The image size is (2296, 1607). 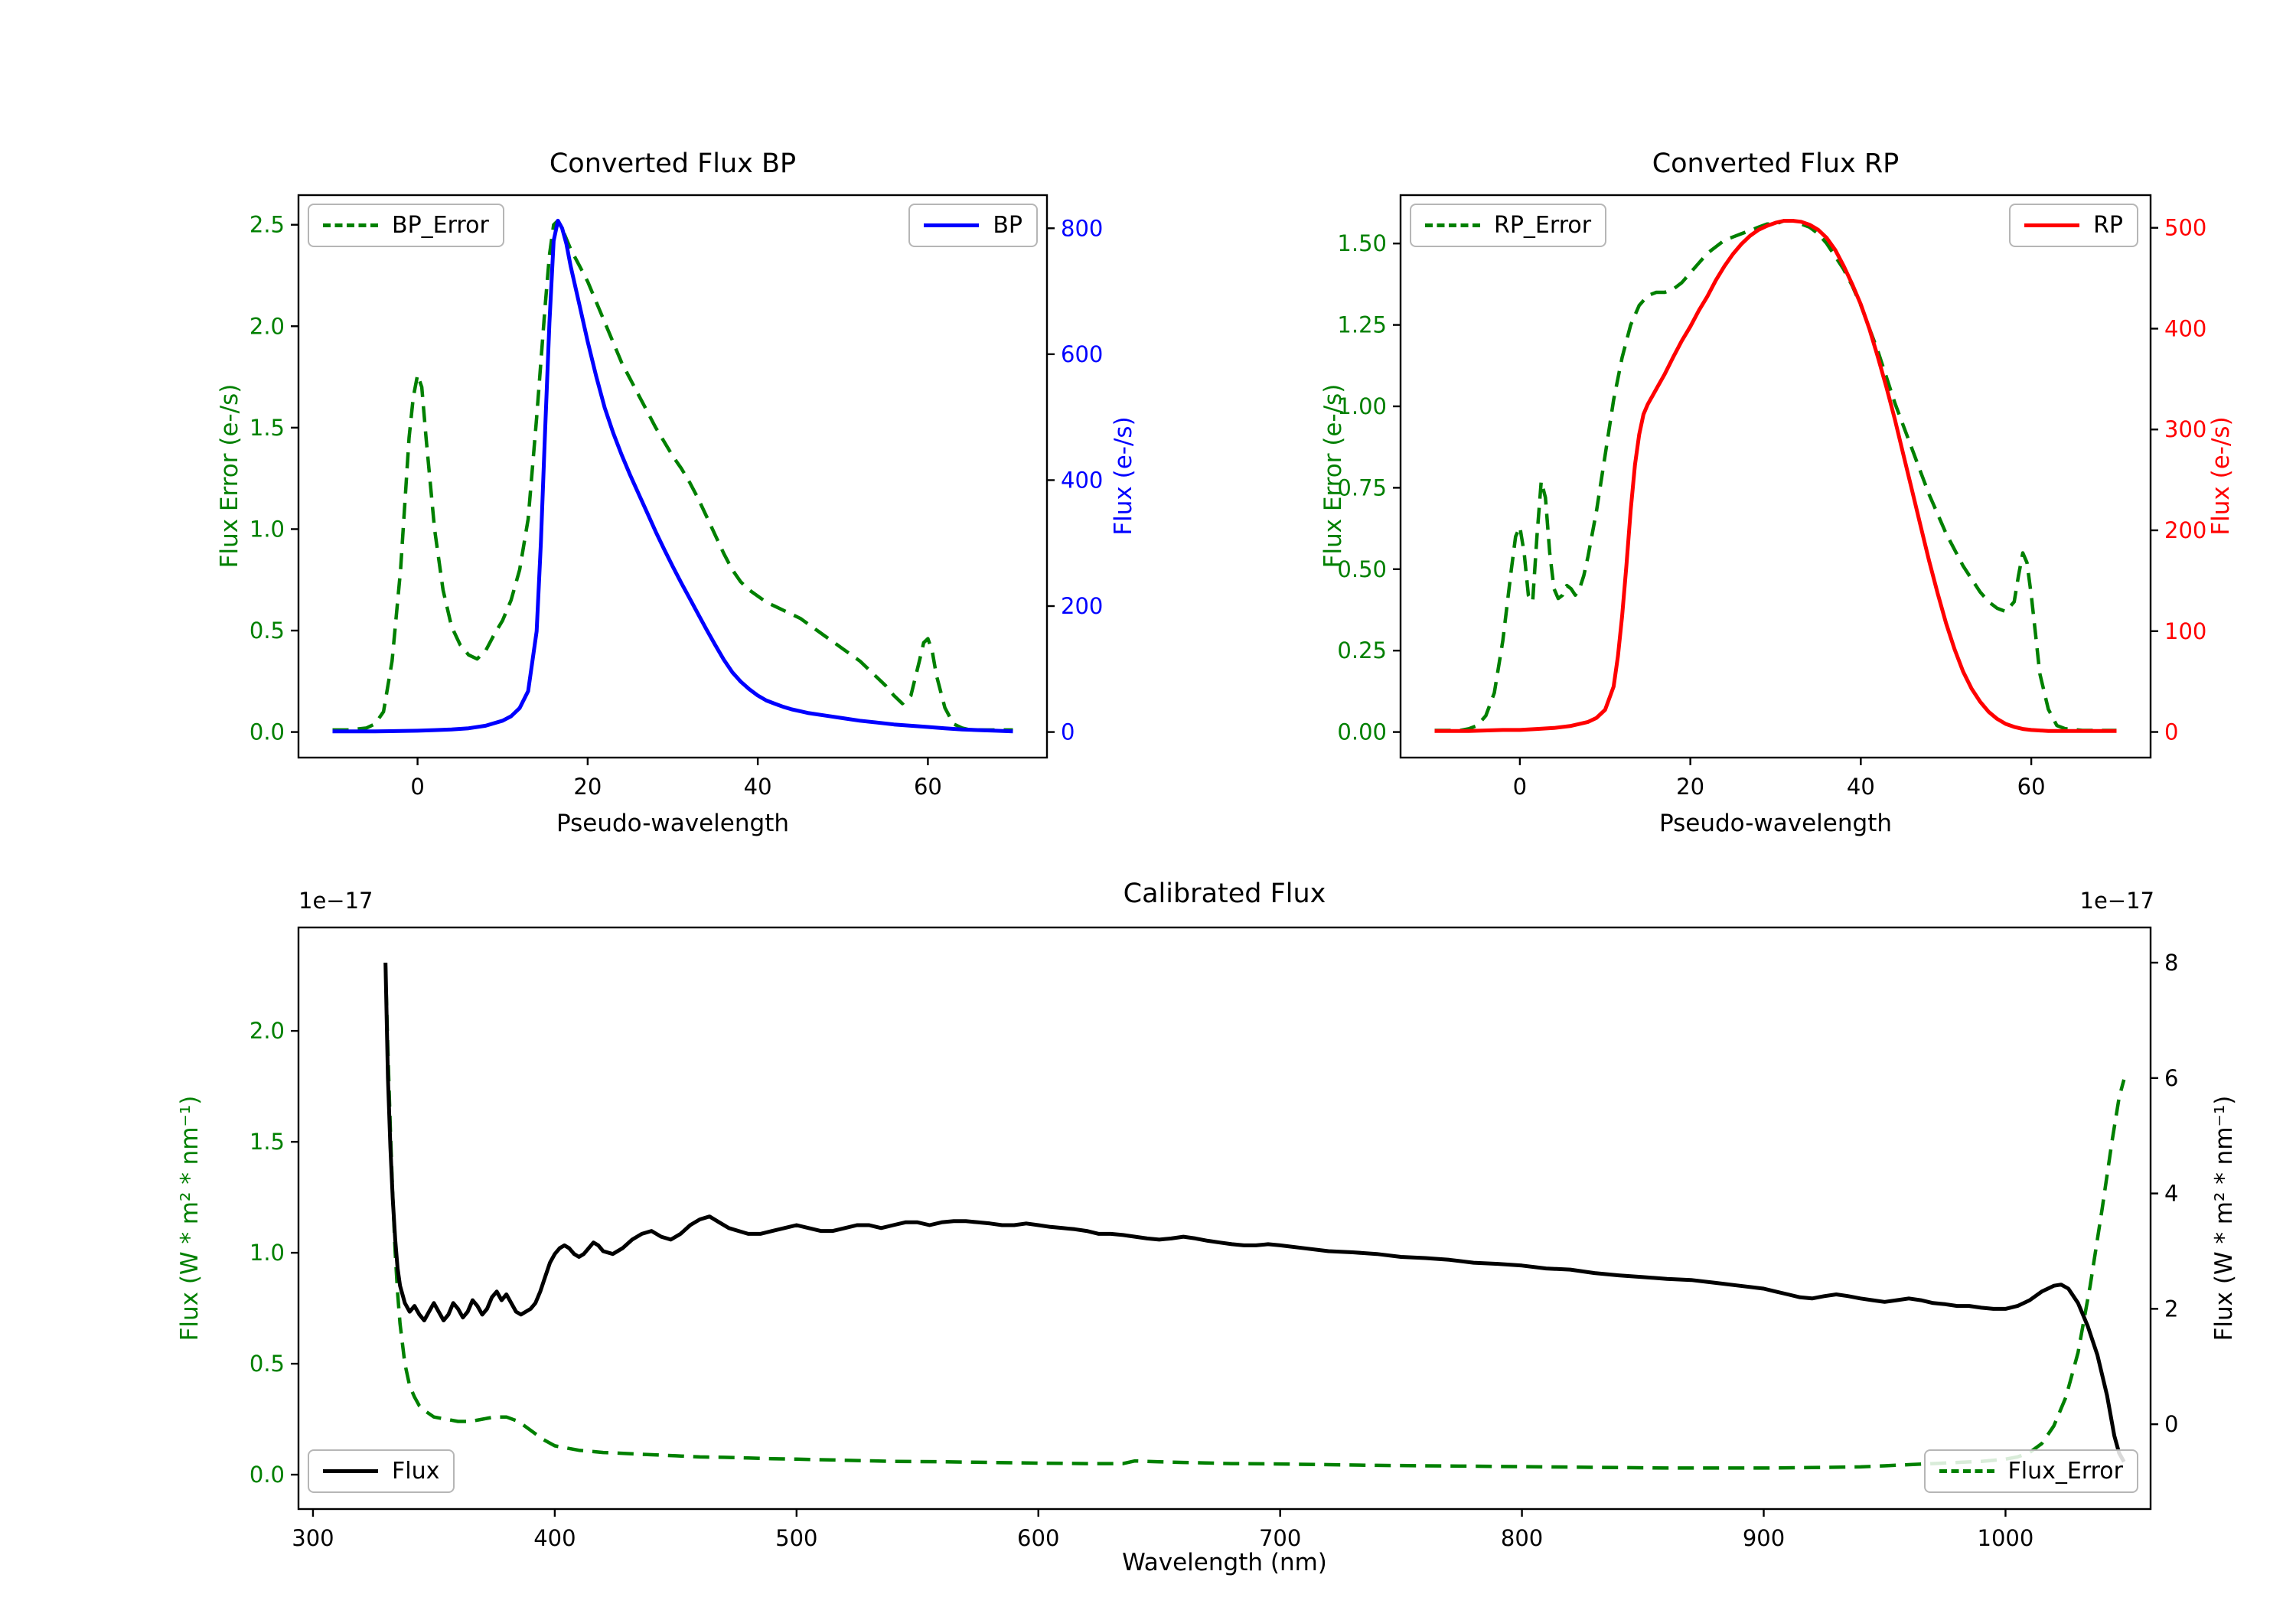 I want to click on left-y-tick-label: 0.25, so click(x=1362, y=650).